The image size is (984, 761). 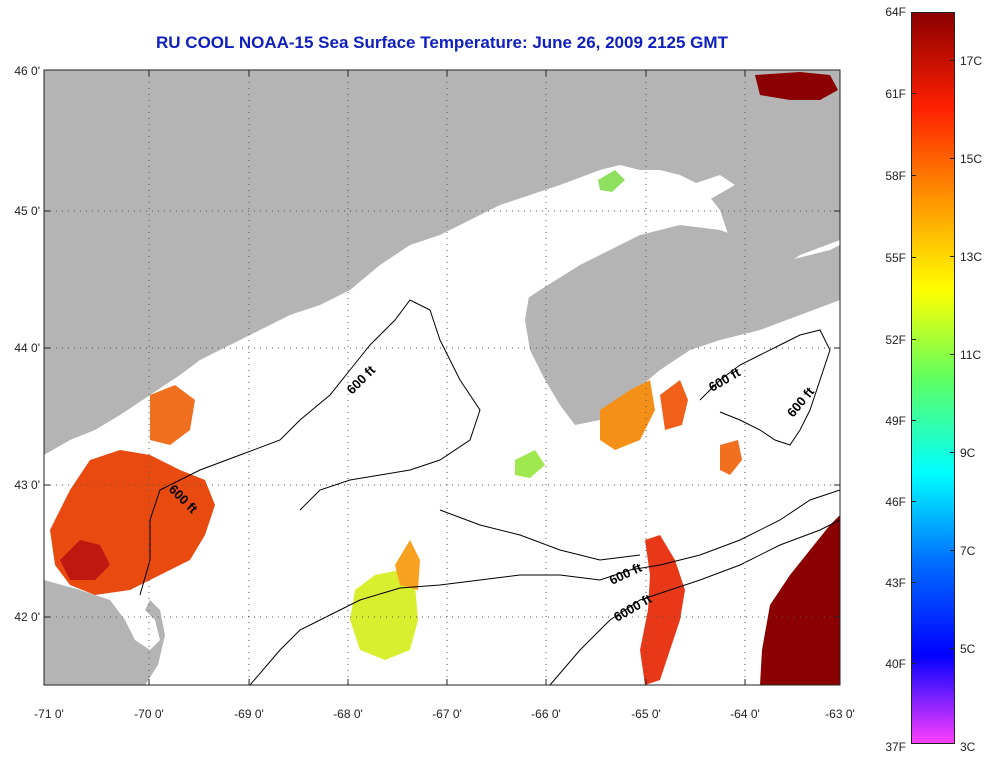 What do you see at coordinates (895, 258) in the screenshot?
I see `colorbar-f-label: 55F` at bounding box center [895, 258].